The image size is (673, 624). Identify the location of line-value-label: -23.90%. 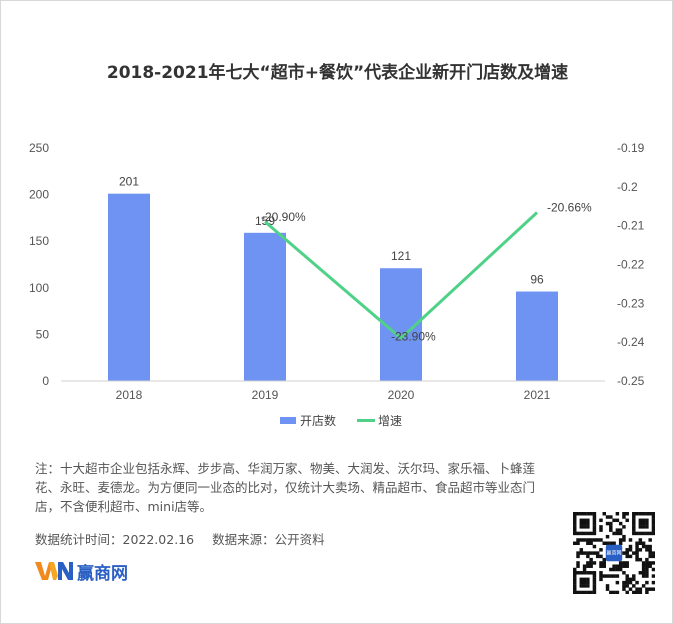
(413, 336).